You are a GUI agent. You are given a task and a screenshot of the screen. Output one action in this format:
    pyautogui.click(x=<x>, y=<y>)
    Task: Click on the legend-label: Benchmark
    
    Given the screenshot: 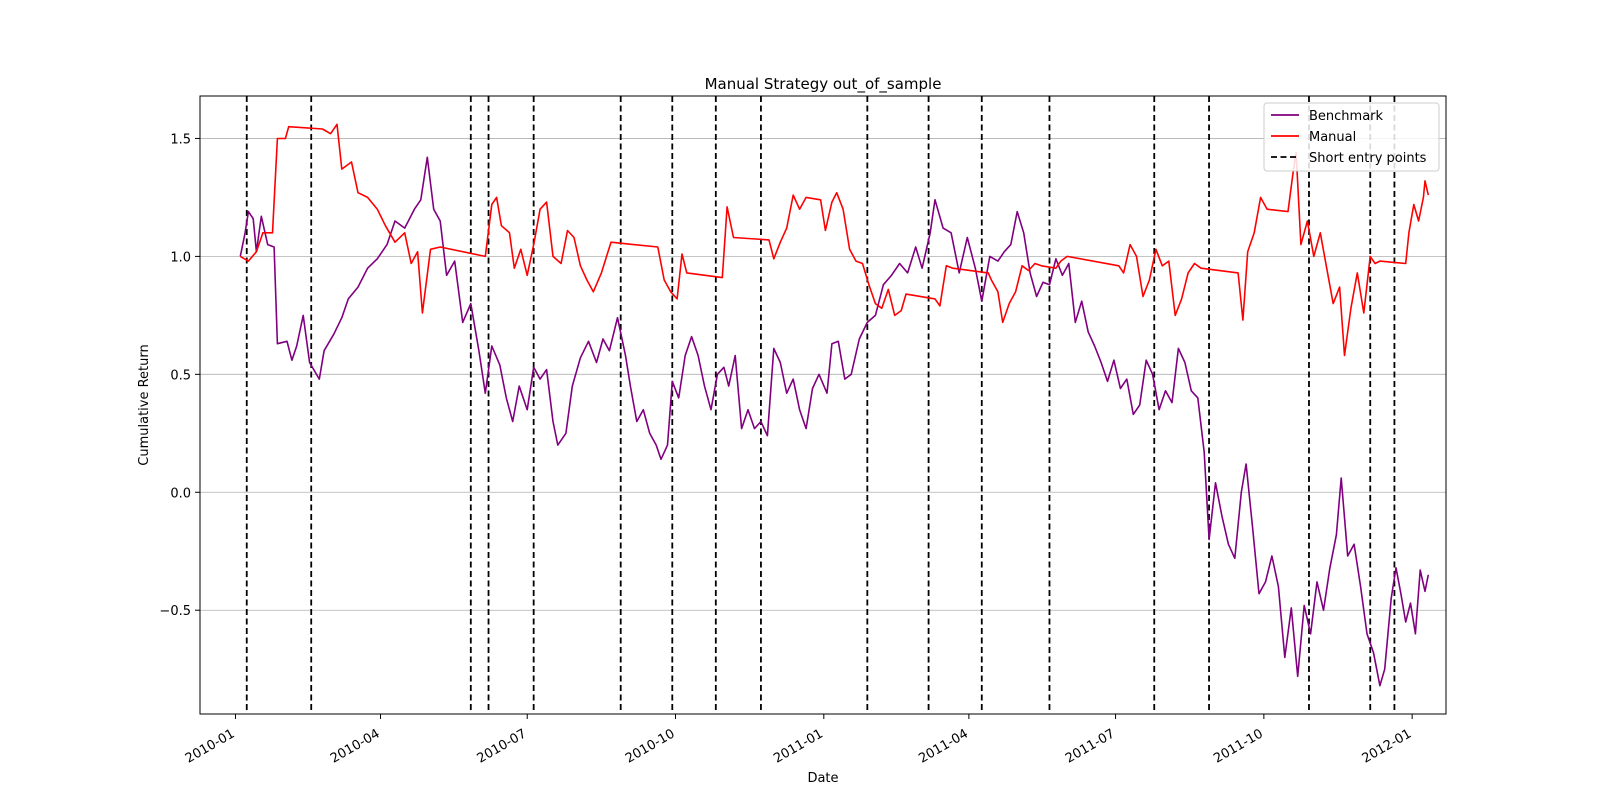 What is the action you would take?
    pyautogui.click(x=1346, y=116)
    